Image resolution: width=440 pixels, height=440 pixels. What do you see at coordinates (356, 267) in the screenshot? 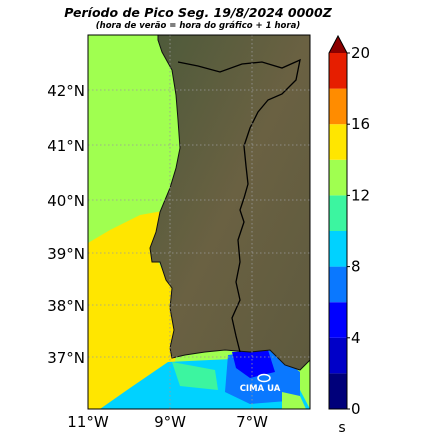
I see `colorbar-tick-label: 8` at bounding box center [356, 267].